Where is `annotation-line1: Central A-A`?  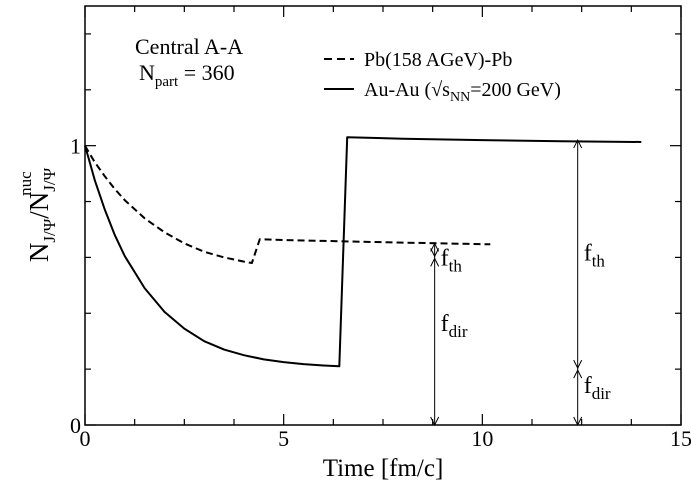
annotation-line1: Central A-A is located at coordinates (189, 46).